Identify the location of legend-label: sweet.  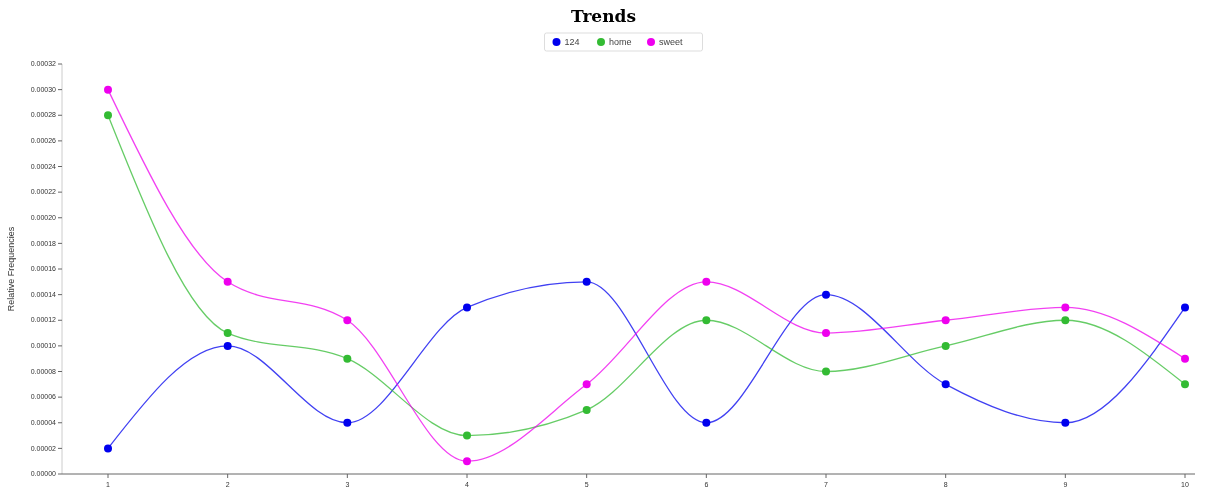
(671, 41).